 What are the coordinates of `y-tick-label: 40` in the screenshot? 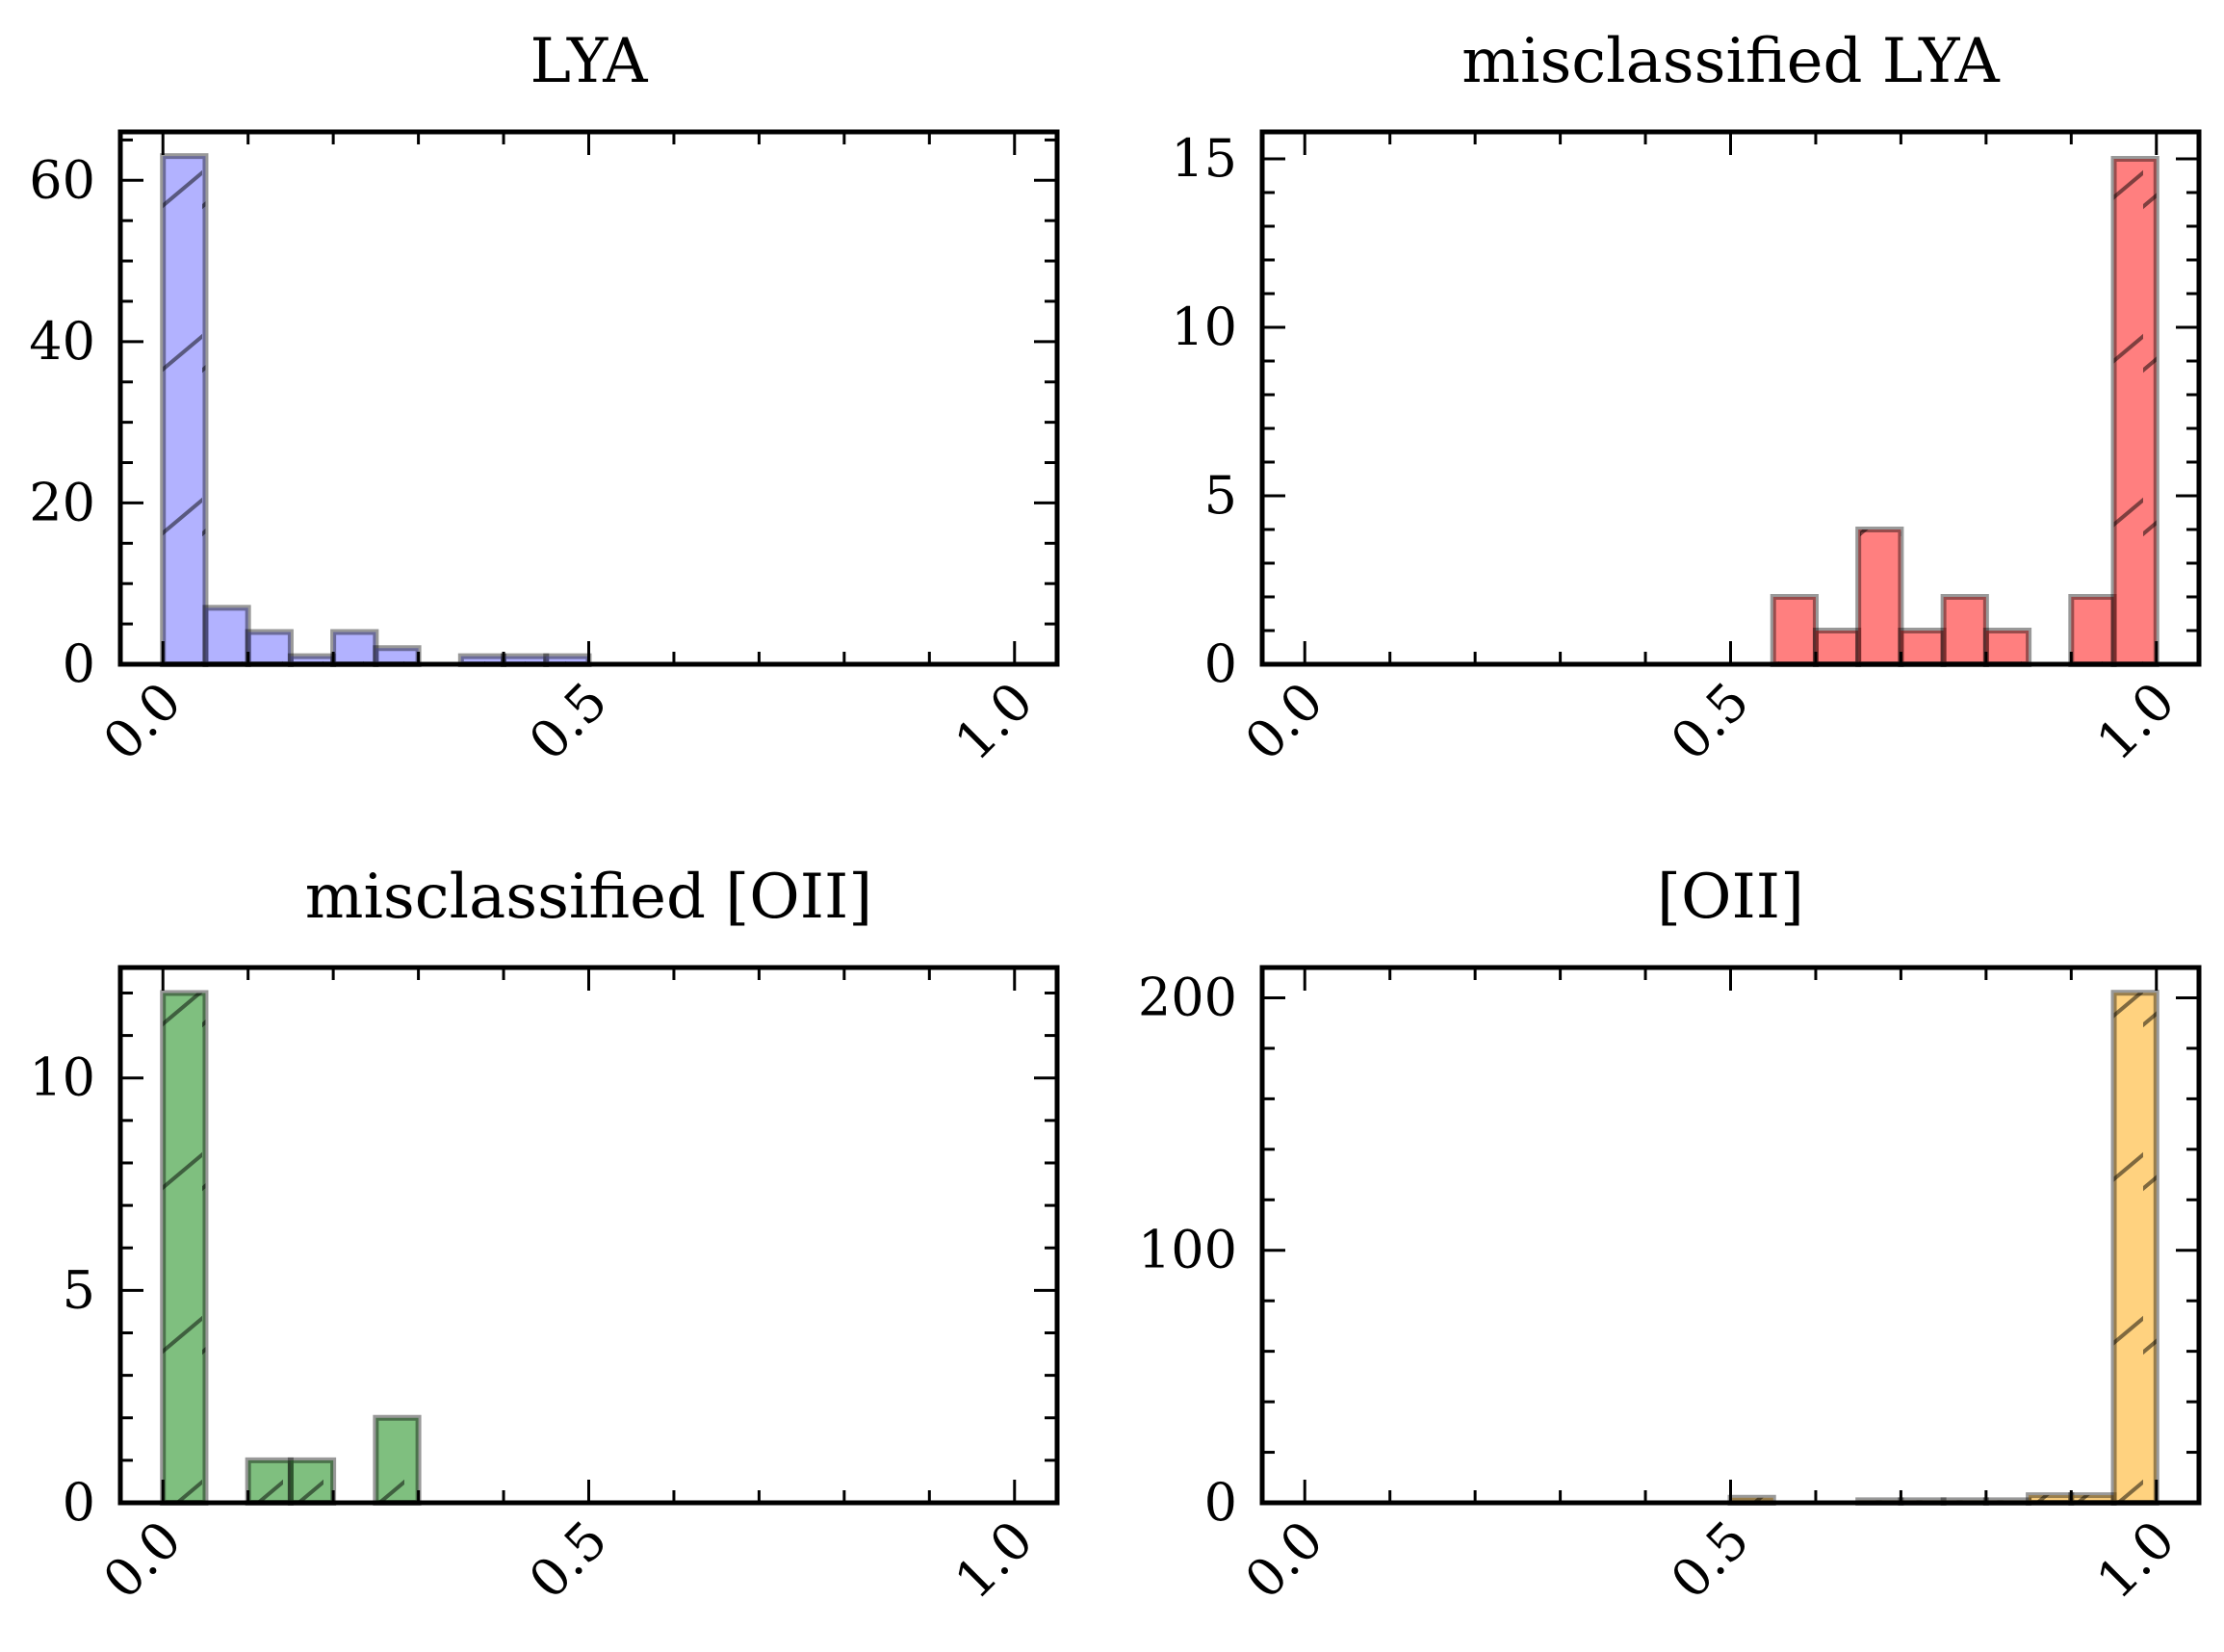 It's located at (62, 341).